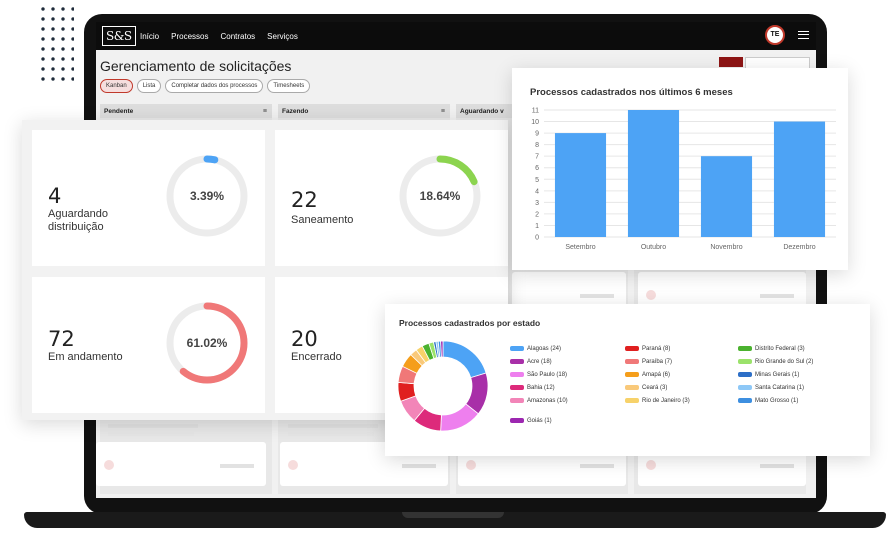 This screenshot has width=890, height=547. I want to click on stat-percent: 18.64%, so click(440, 196).